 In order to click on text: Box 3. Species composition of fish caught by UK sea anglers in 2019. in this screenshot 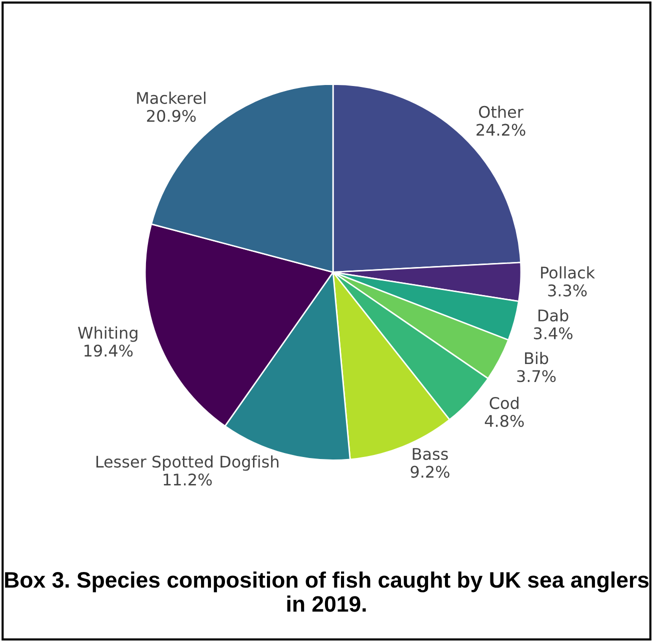, I will do `click(327, 591)`.